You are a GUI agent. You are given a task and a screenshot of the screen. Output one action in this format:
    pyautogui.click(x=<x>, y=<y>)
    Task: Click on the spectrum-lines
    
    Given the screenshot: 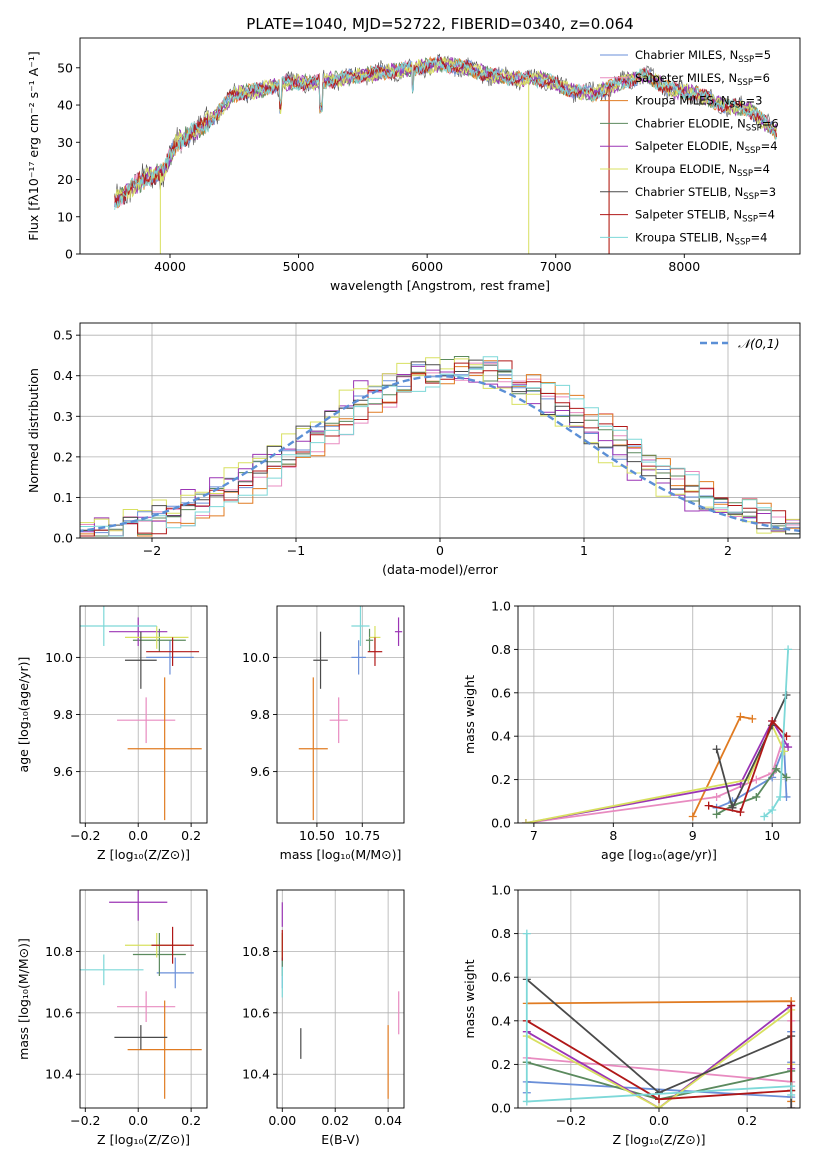 What is the action you would take?
    pyautogui.click(x=446, y=153)
    